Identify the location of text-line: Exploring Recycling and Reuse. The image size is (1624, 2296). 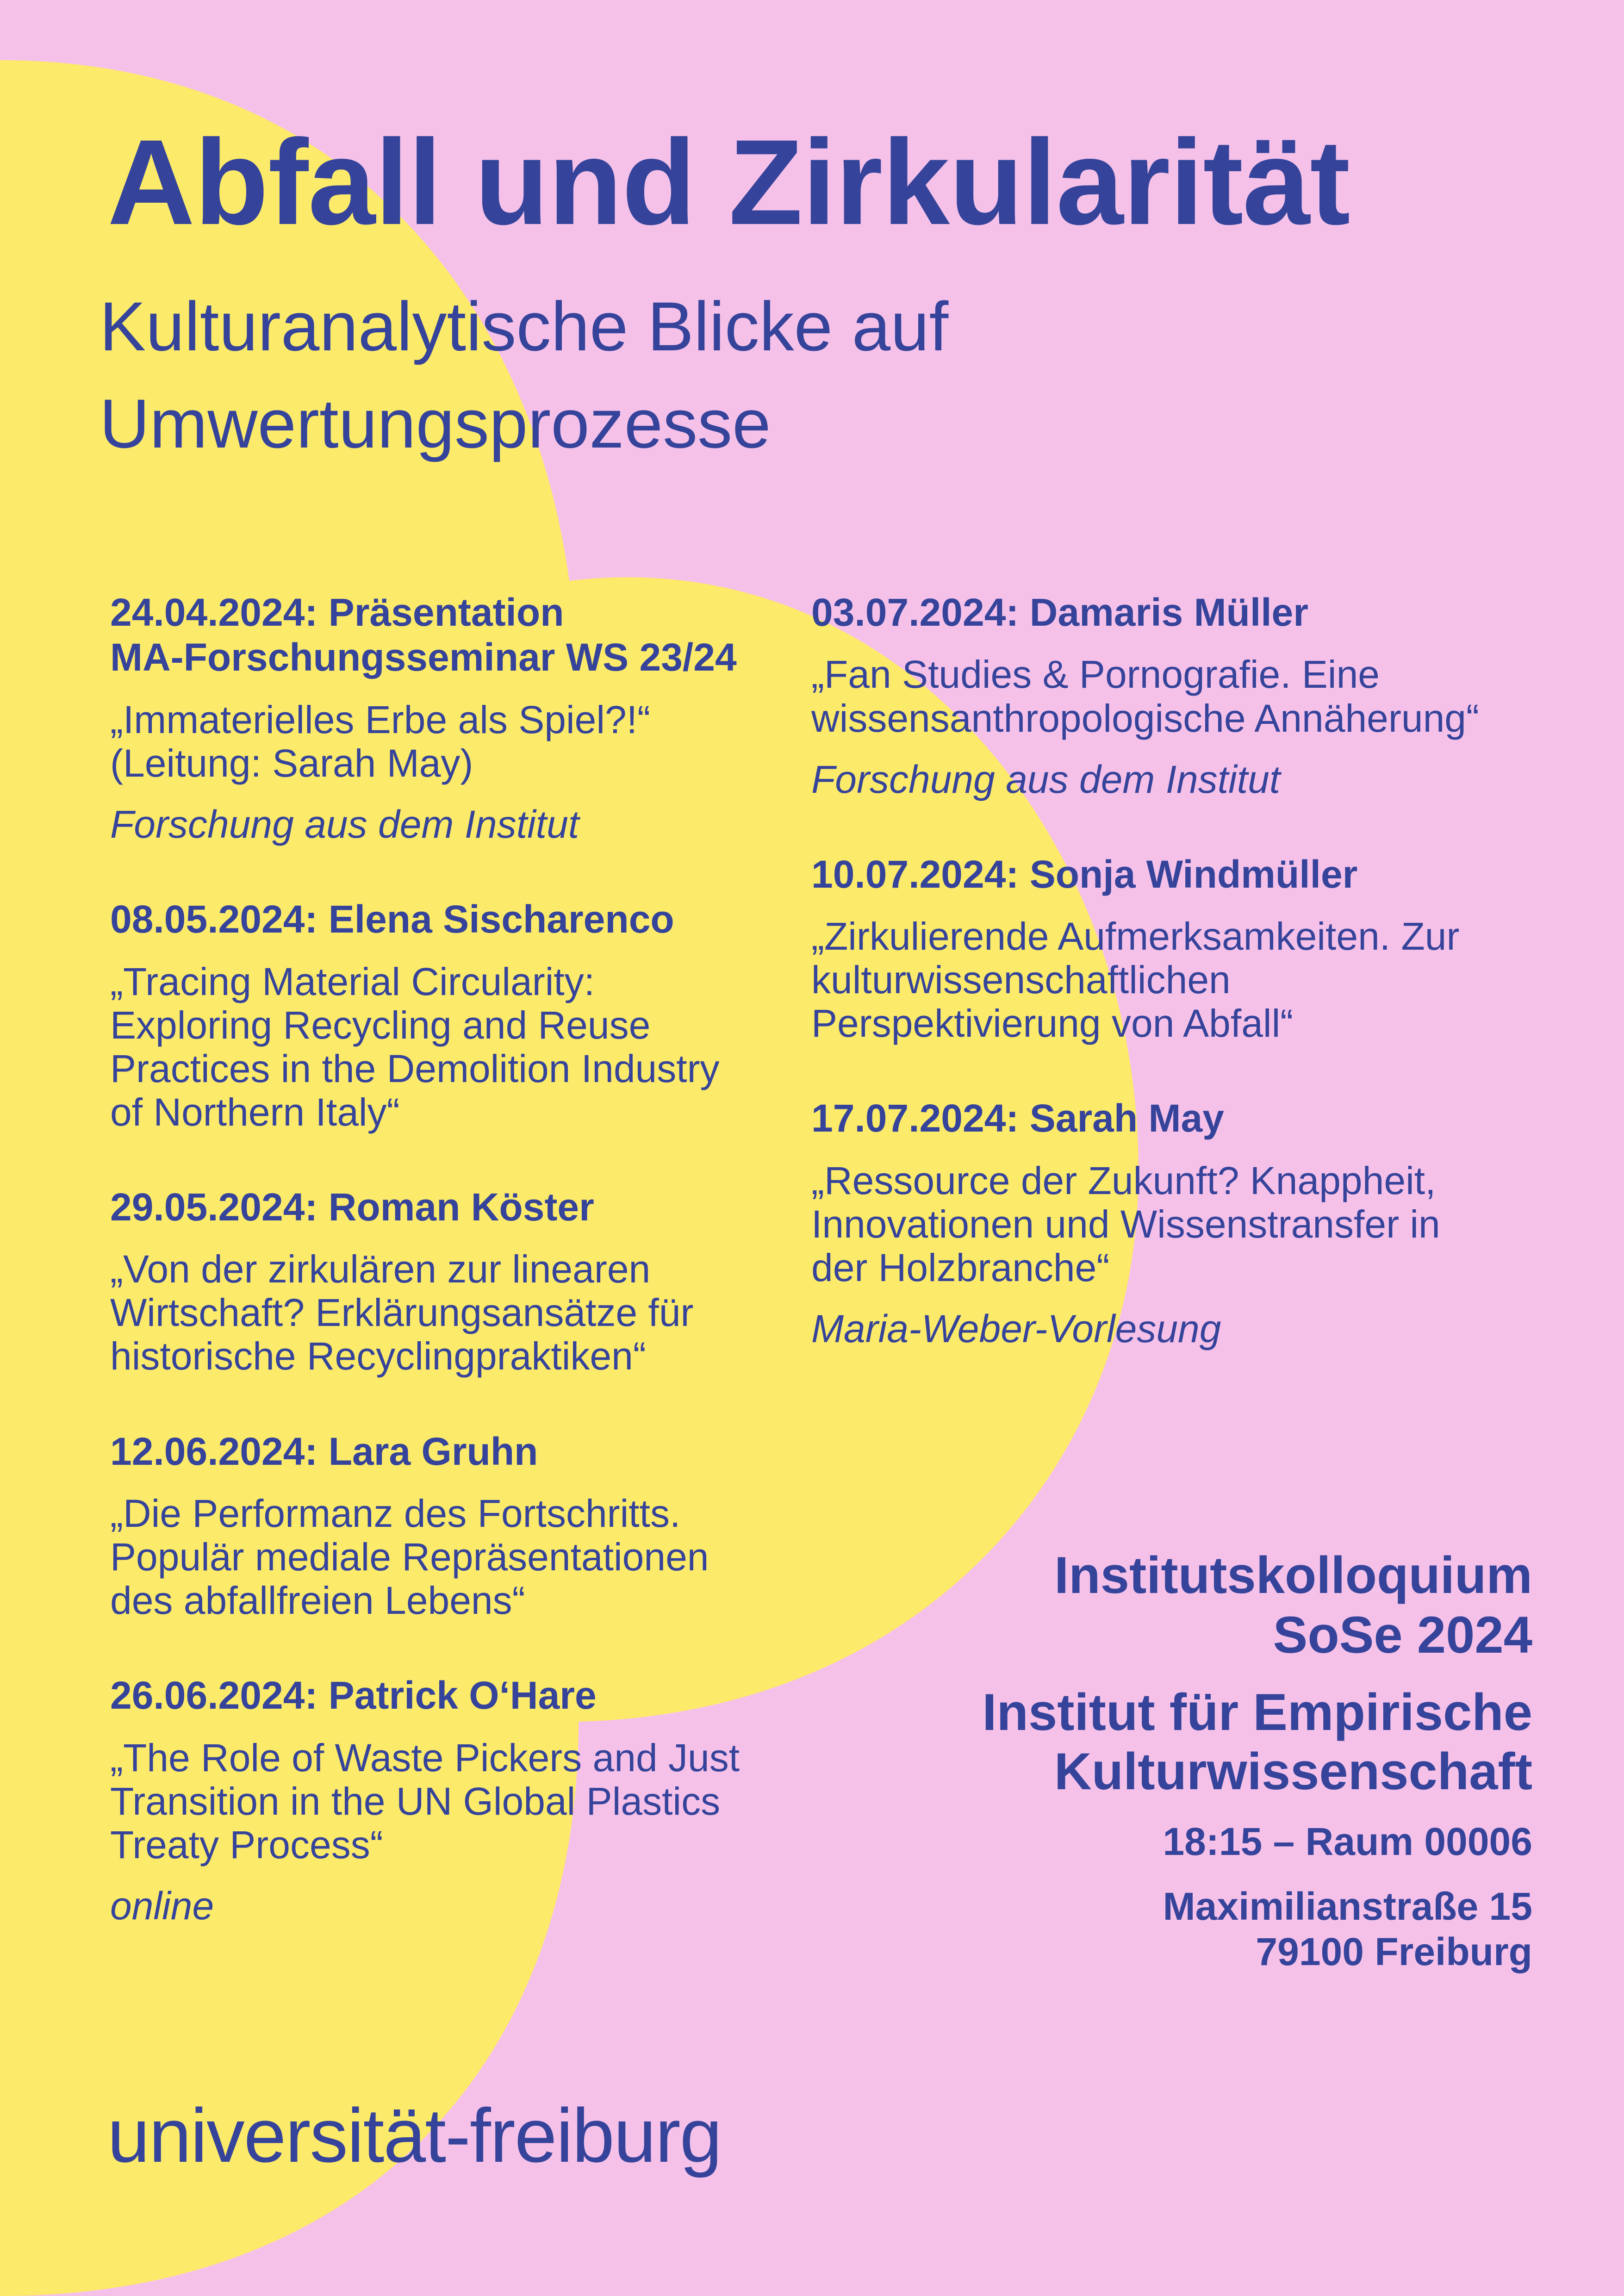
(380, 1025).